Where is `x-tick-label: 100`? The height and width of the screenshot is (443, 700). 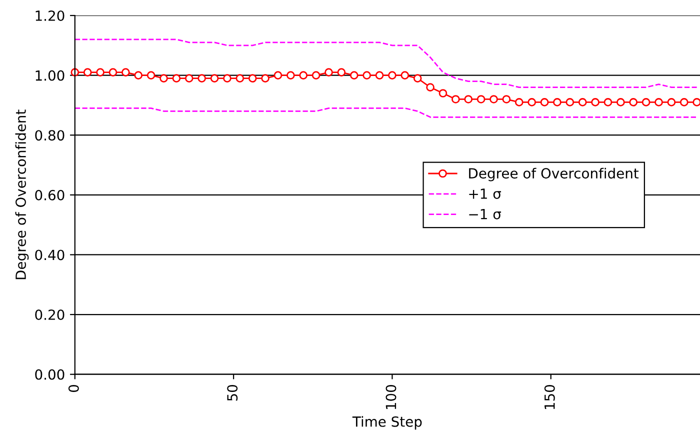 x-tick-label: 100 is located at coordinates (391, 397).